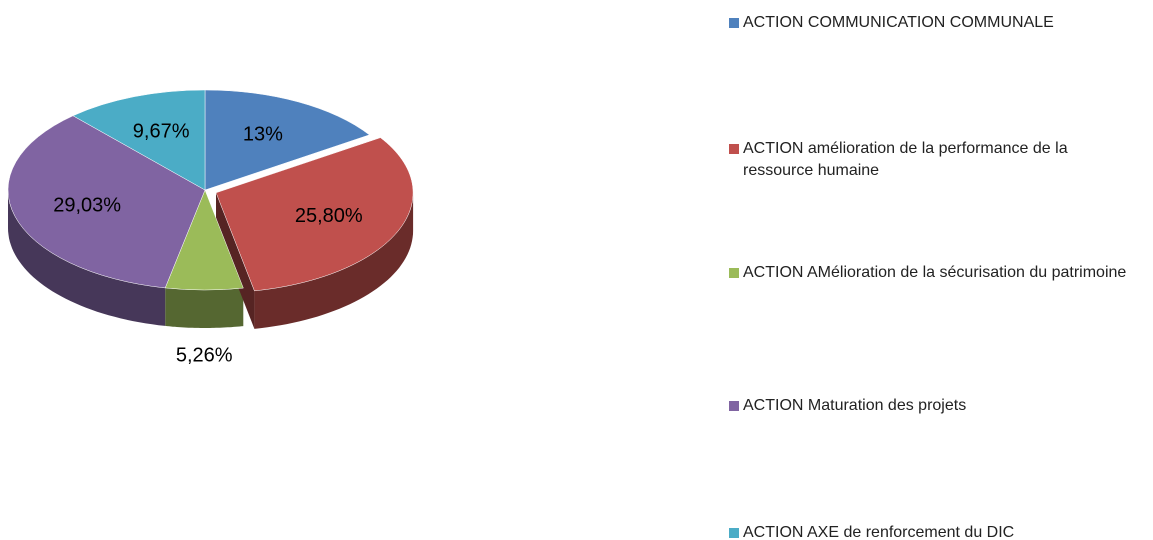 The width and height of the screenshot is (1153, 540). What do you see at coordinates (161, 131) in the screenshot?
I see `data-label: 9,67%` at bounding box center [161, 131].